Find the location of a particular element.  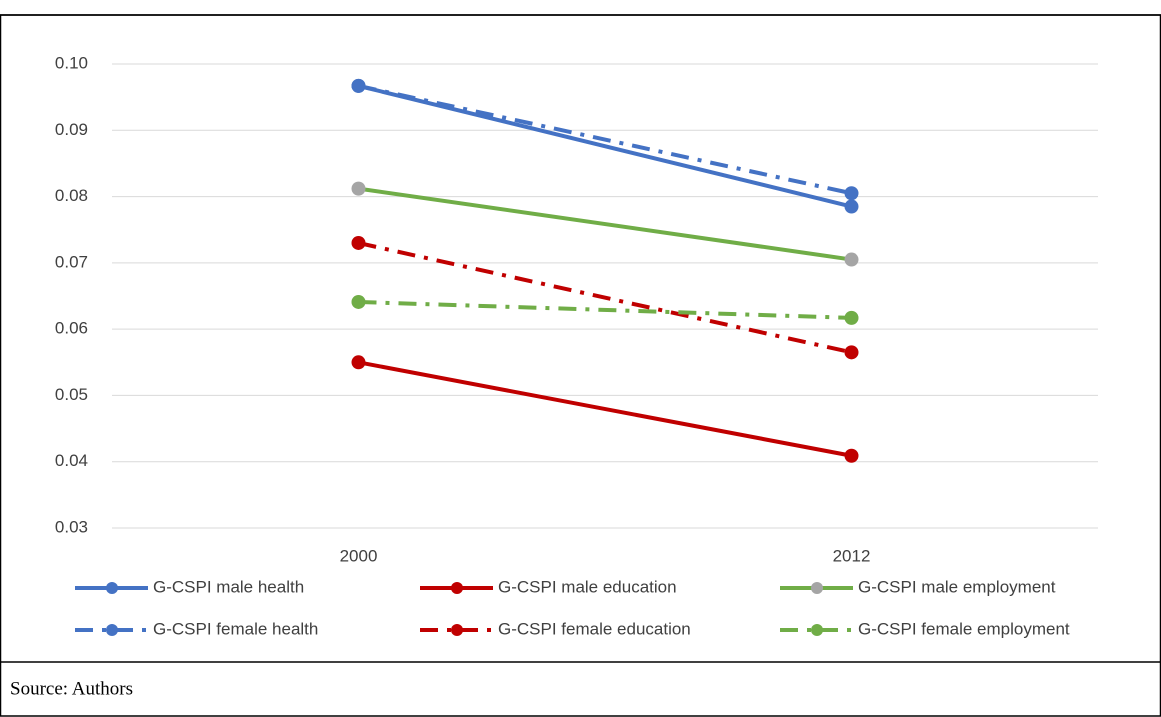

y-tick-label: 0.04 is located at coordinates (71, 460).